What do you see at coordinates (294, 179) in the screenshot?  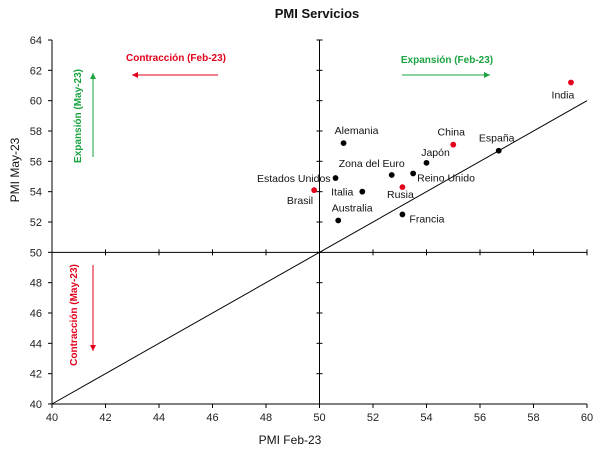 I see `data-point-label: Estados Unidos` at bounding box center [294, 179].